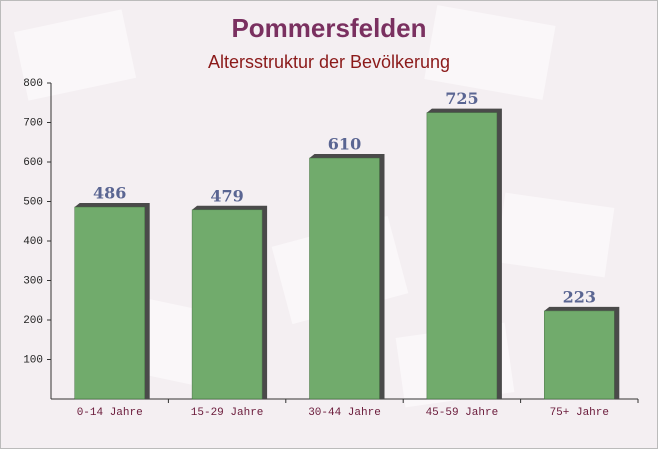 This screenshot has height=449, width=658. What do you see at coordinates (328, 28) in the screenshot?
I see `chart-title: Pommersfelden` at bounding box center [328, 28].